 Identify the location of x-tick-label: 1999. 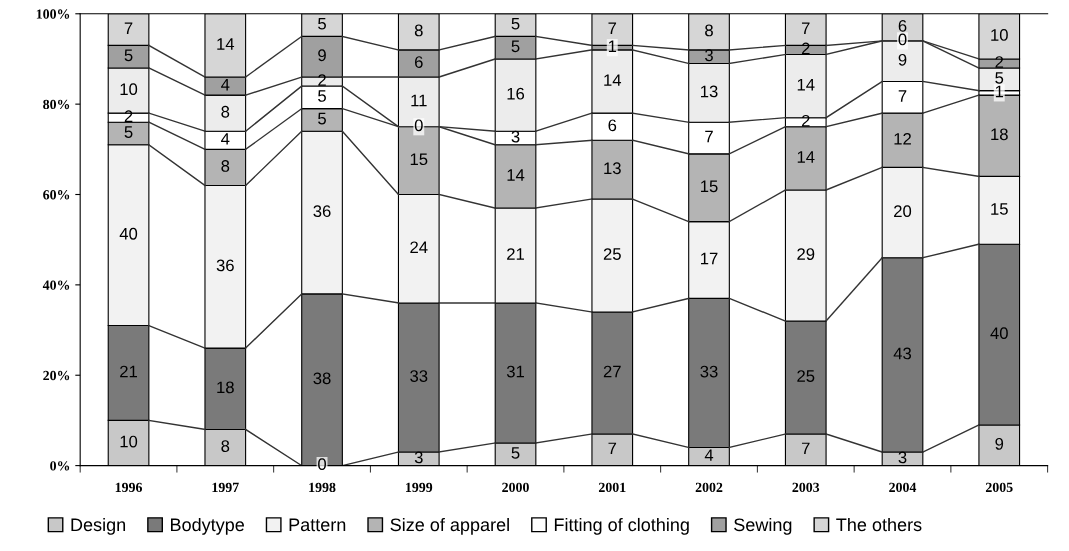
(419, 487).